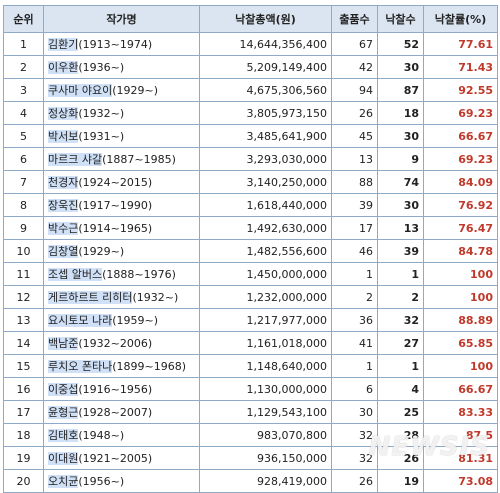 This screenshot has height=493, width=500. Describe the element at coordinates (354, 205) in the screenshot. I see `lots-cell: 39` at that location.